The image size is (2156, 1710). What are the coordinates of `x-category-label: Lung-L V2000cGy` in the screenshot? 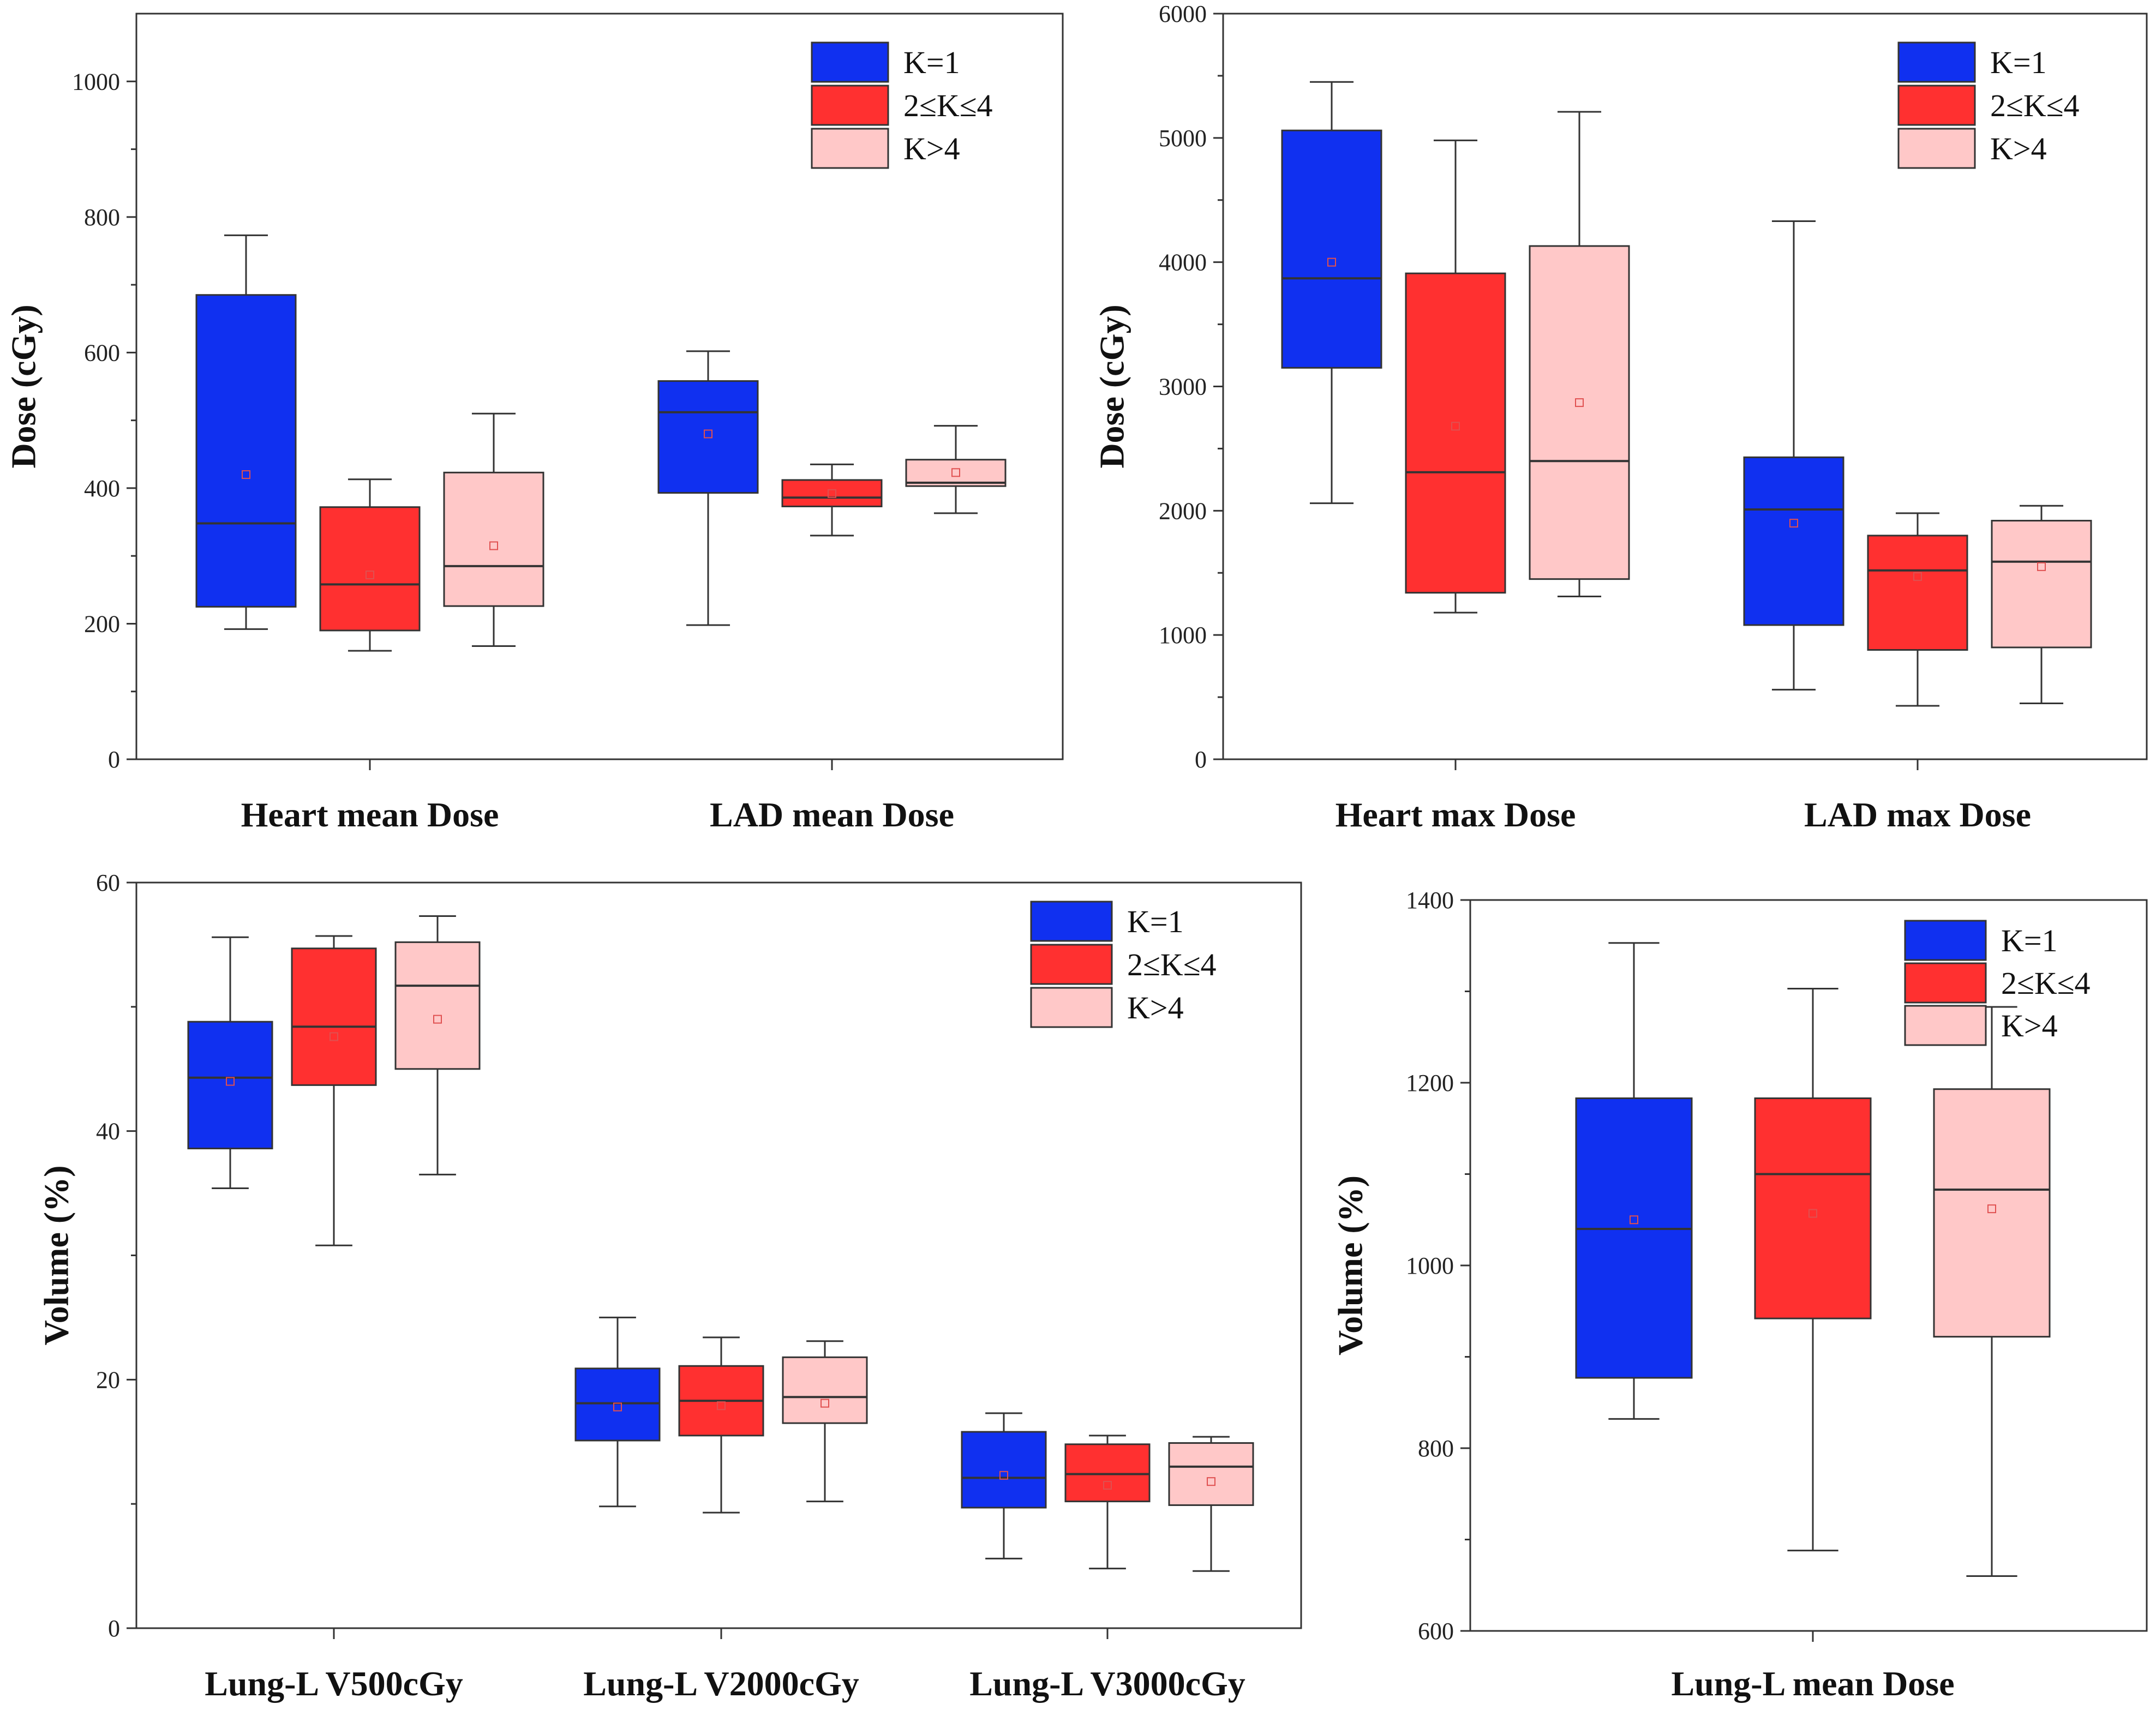 It's located at (721, 1683).